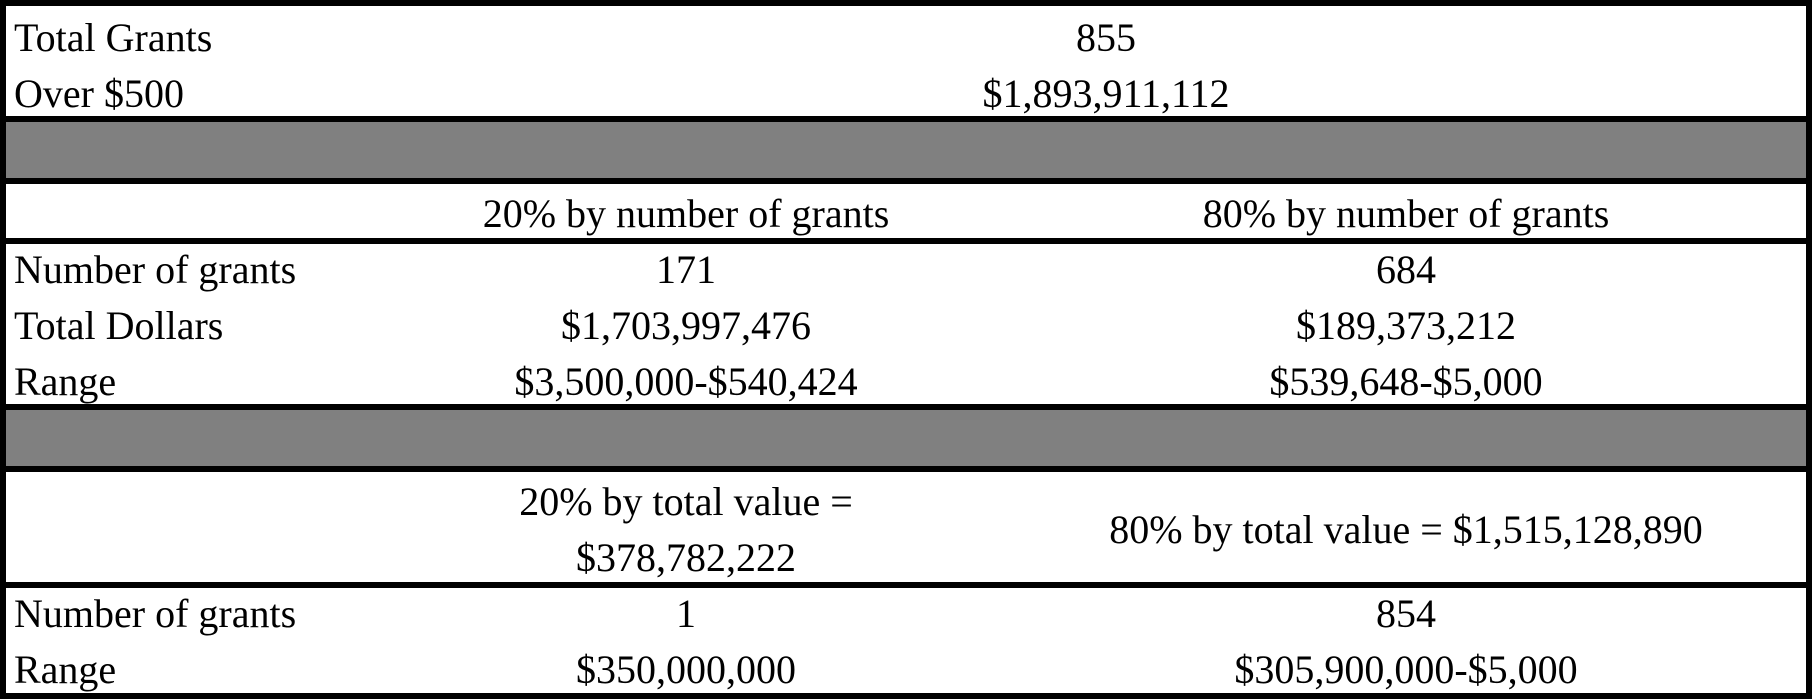 The width and height of the screenshot is (1812, 699). What do you see at coordinates (686, 213) in the screenshot?
I see `by-number-col1-header: 20% by number of grants` at bounding box center [686, 213].